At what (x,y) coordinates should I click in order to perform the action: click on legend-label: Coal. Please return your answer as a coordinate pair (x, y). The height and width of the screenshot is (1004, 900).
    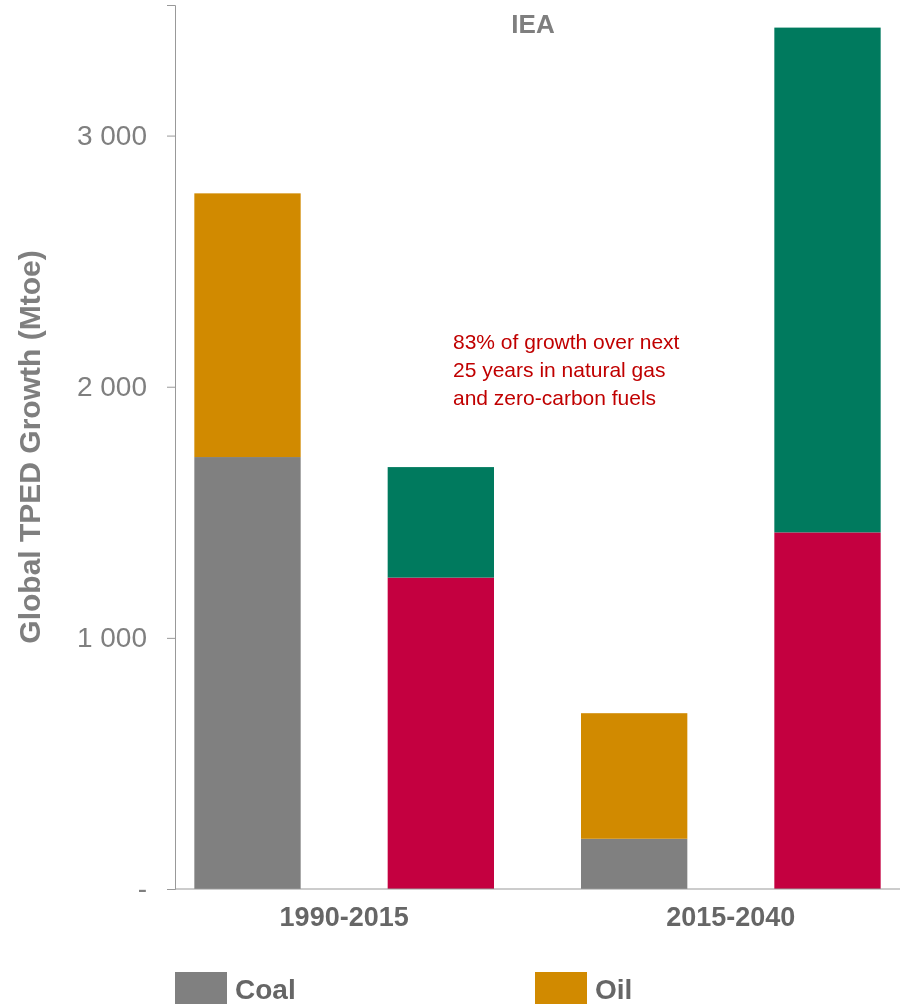
    Looking at the image, I should click on (265, 989).